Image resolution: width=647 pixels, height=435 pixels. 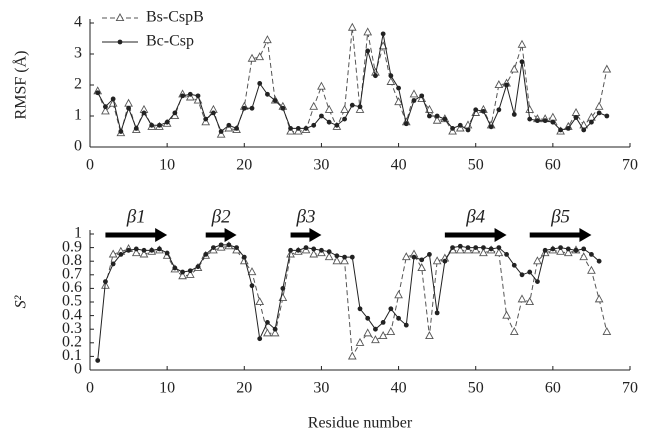 What do you see at coordinates (175, 17) in the screenshot?
I see `legend-label: Bs-CspB` at bounding box center [175, 17].